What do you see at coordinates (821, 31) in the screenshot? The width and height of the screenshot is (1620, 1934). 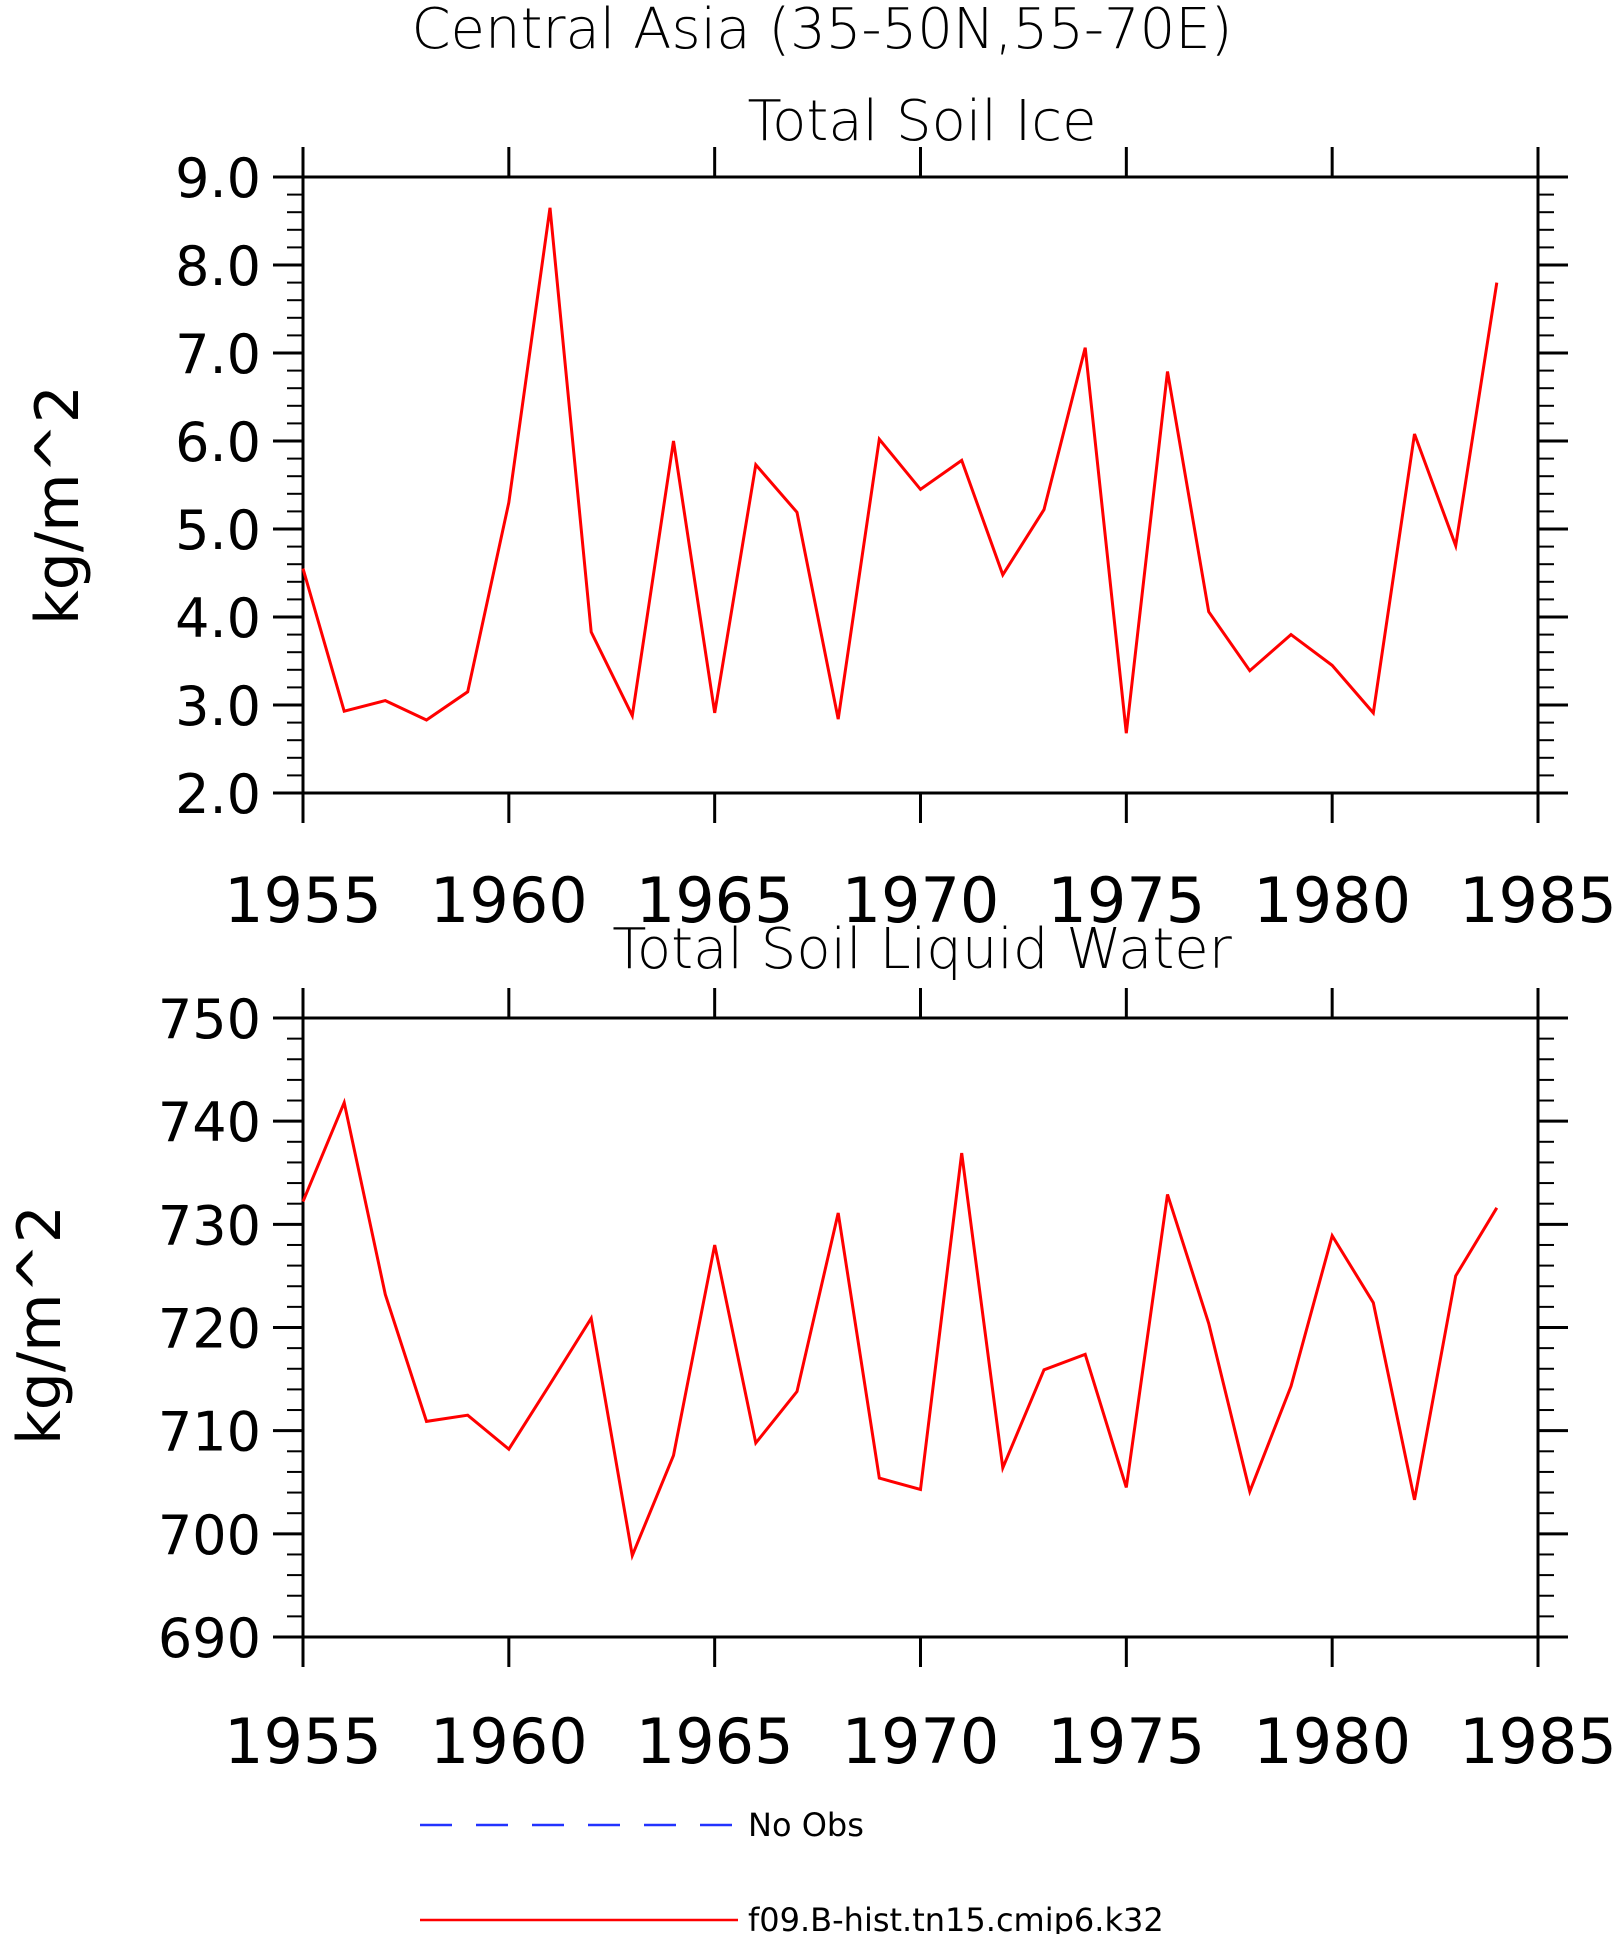 I see `figure-title: Central Asia (35-50N,55-70E)` at bounding box center [821, 31].